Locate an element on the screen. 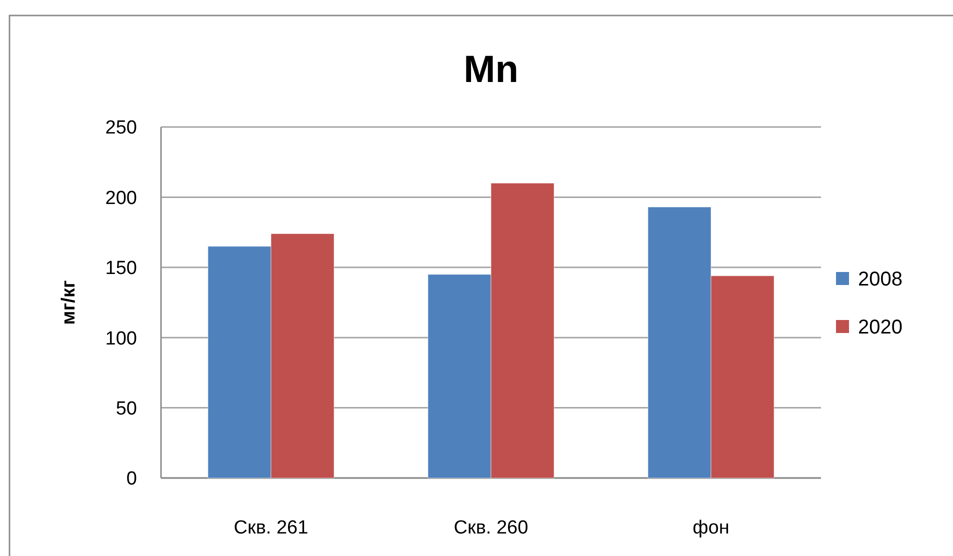 The image size is (953, 556). y-tick-label: 150 is located at coordinates (121, 269).